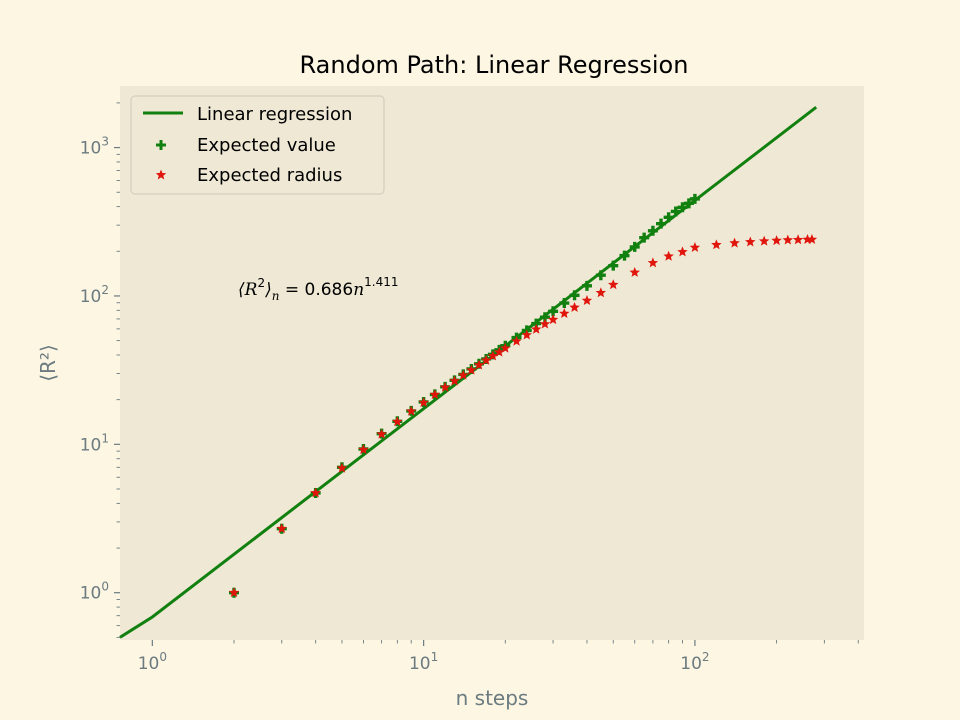 Image resolution: width=960 pixels, height=720 pixels. What do you see at coordinates (152, 662) in the screenshot?
I see `x-tick-label: 10⁰` at bounding box center [152, 662].